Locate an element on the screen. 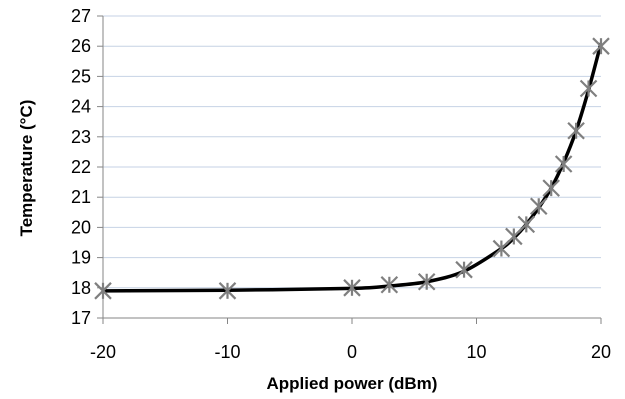  x-tick-label-20: 20 is located at coordinates (601, 352).